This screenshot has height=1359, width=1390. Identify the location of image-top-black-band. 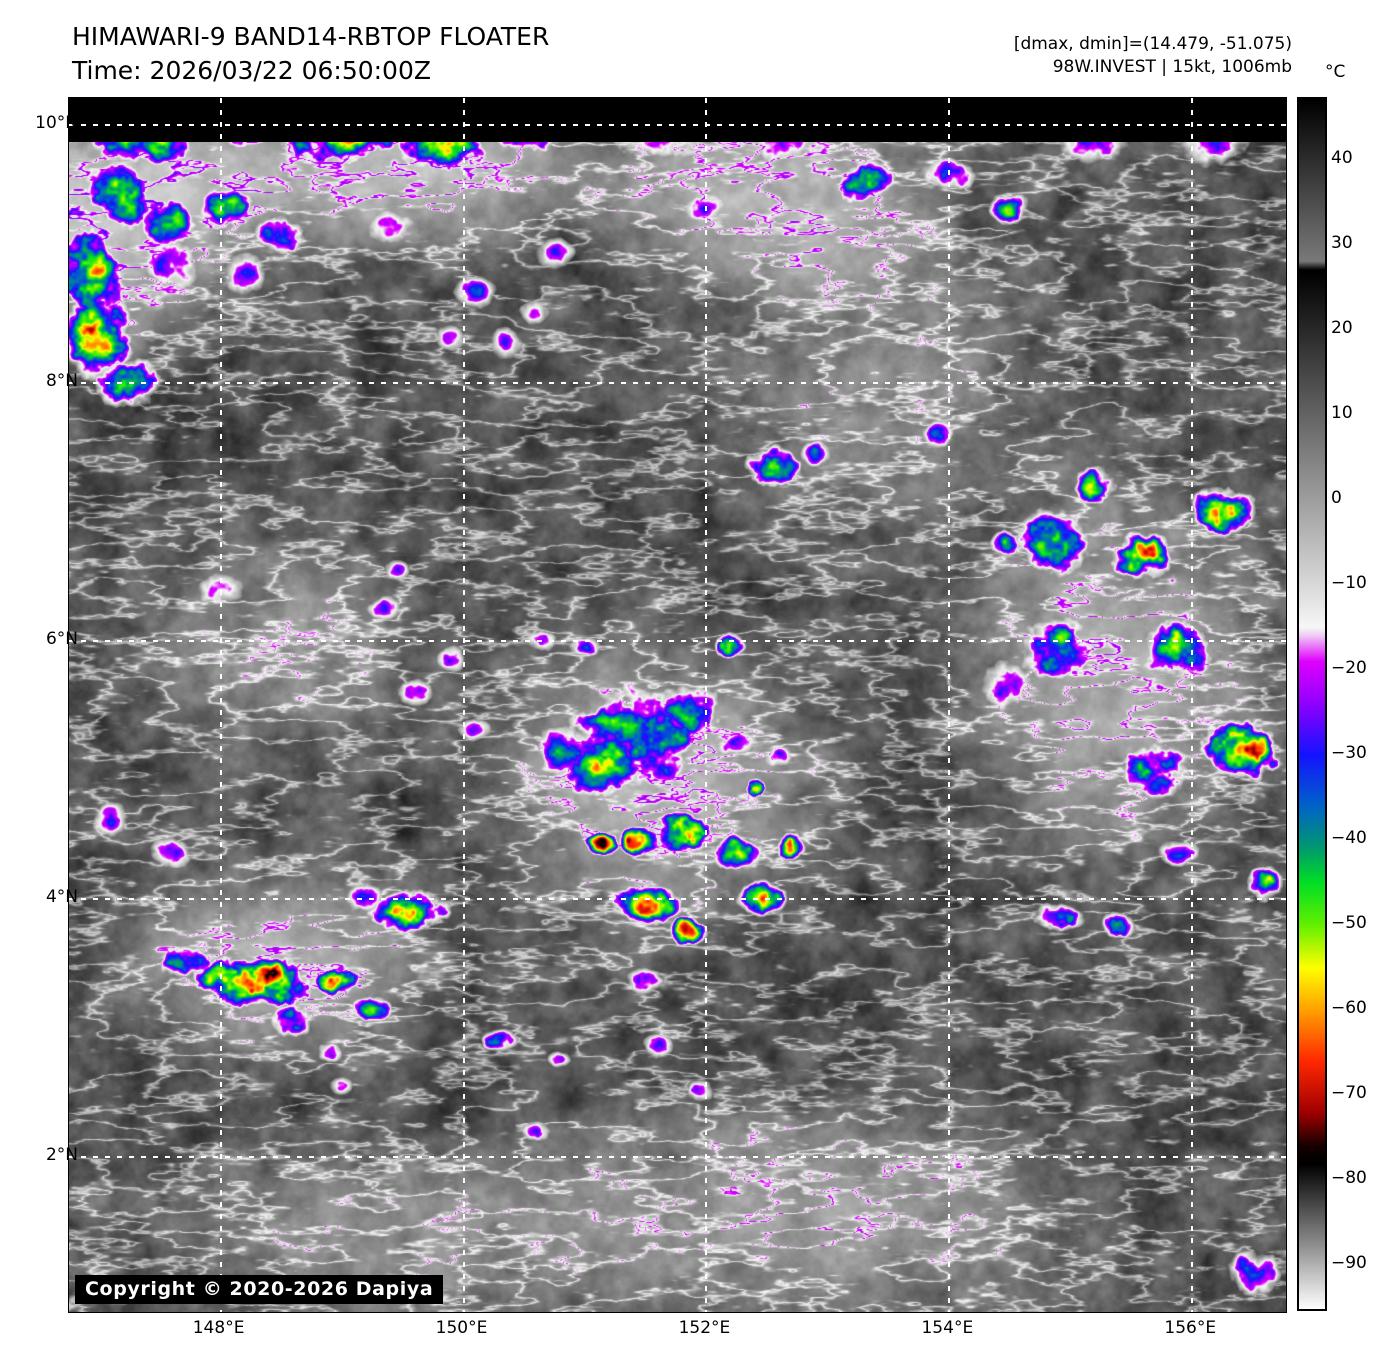
(677, 120).